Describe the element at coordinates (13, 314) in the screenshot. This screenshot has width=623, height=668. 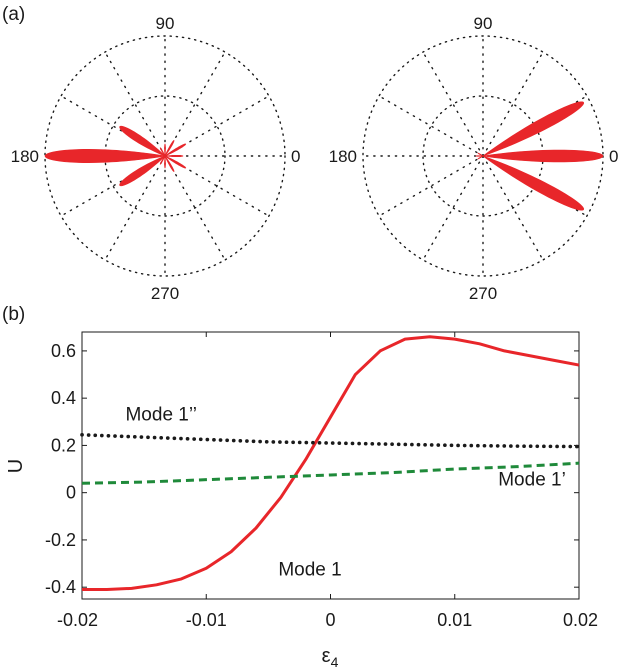
I see `panel-label-b: (b)` at that location.